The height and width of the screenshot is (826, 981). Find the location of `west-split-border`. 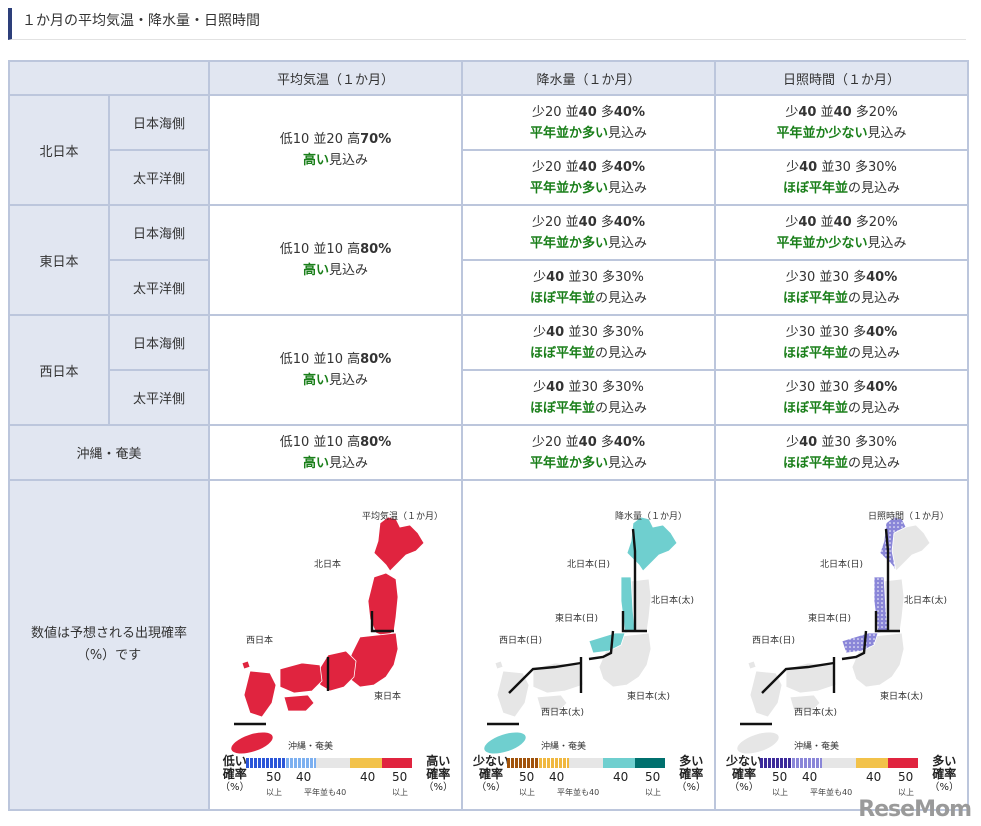

west-split-border is located at coordinates (545, 677).